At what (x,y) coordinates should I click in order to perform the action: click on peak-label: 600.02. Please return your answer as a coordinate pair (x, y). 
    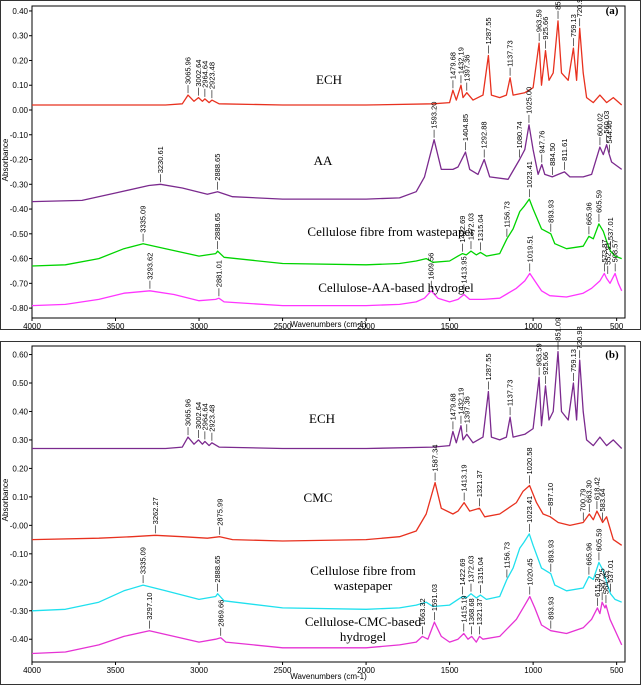
    Looking at the image, I should click on (599, 124).